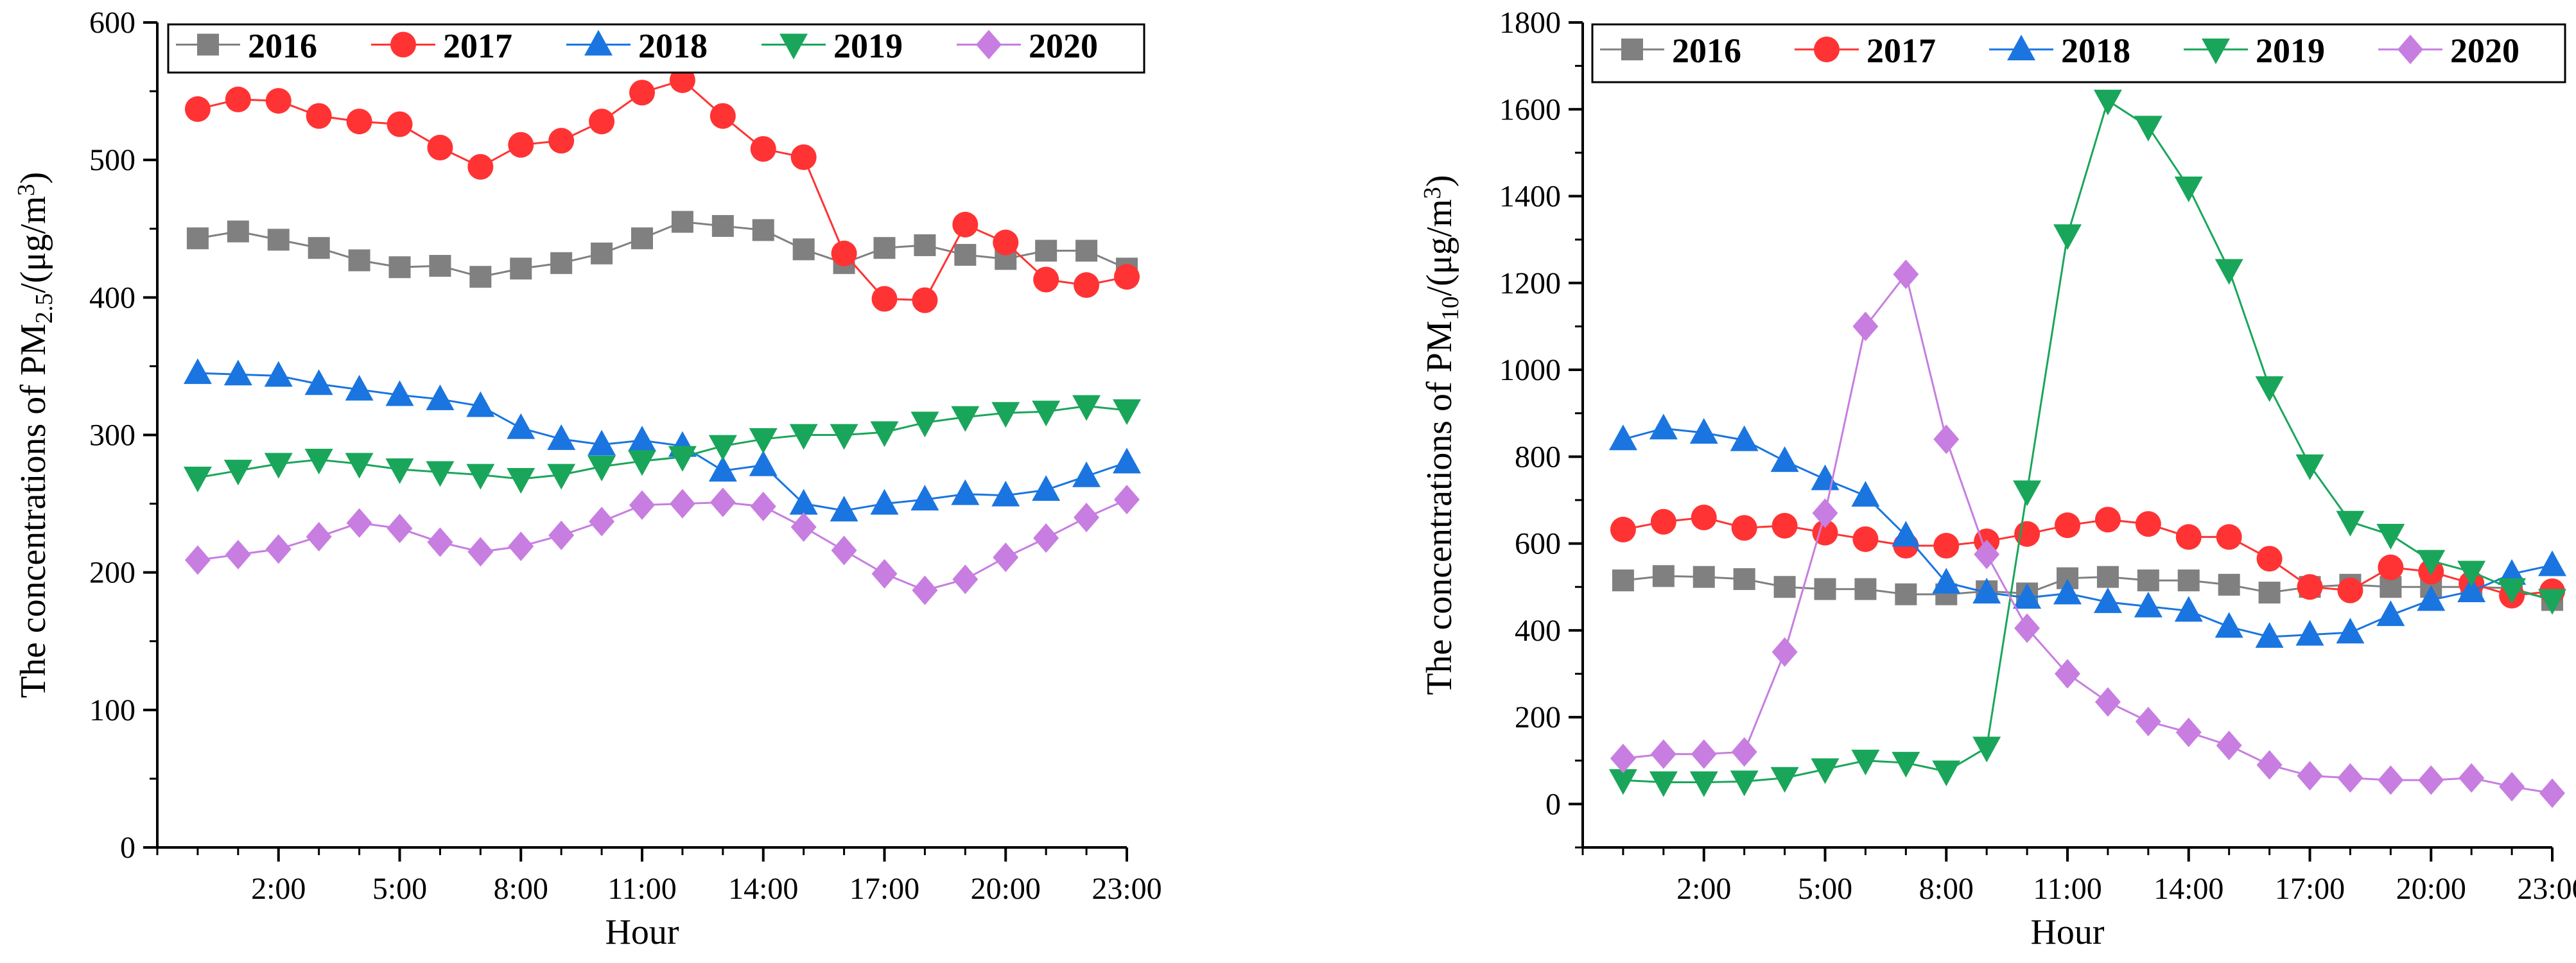 This screenshot has width=2576, height=963. Describe the element at coordinates (662, 545) in the screenshot. I see `series-line-2020` at that location.